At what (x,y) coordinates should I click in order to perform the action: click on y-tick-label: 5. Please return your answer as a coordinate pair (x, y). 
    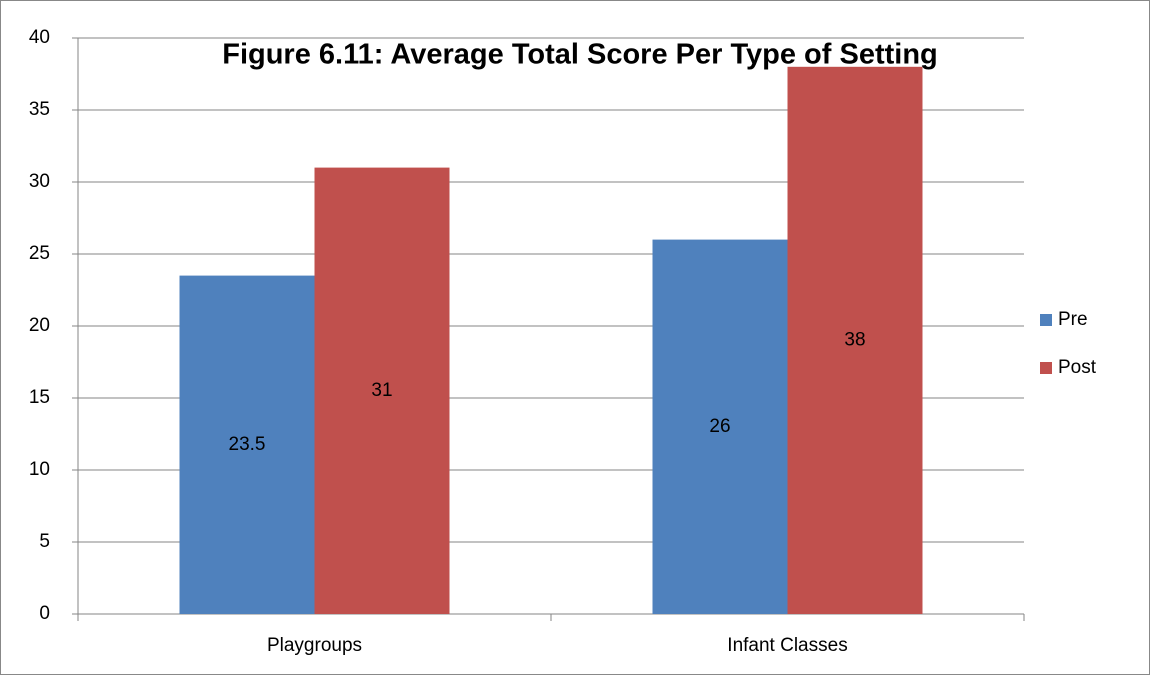
    Looking at the image, I should click on (44, 541).